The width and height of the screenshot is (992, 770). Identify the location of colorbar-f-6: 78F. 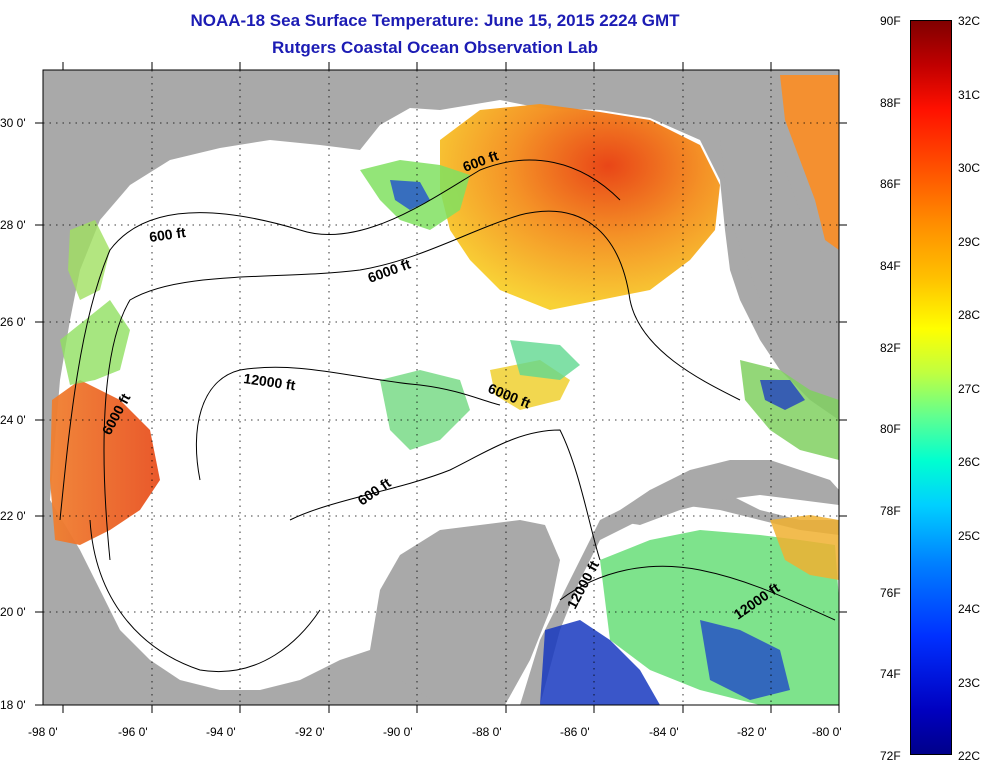
(890, 511).